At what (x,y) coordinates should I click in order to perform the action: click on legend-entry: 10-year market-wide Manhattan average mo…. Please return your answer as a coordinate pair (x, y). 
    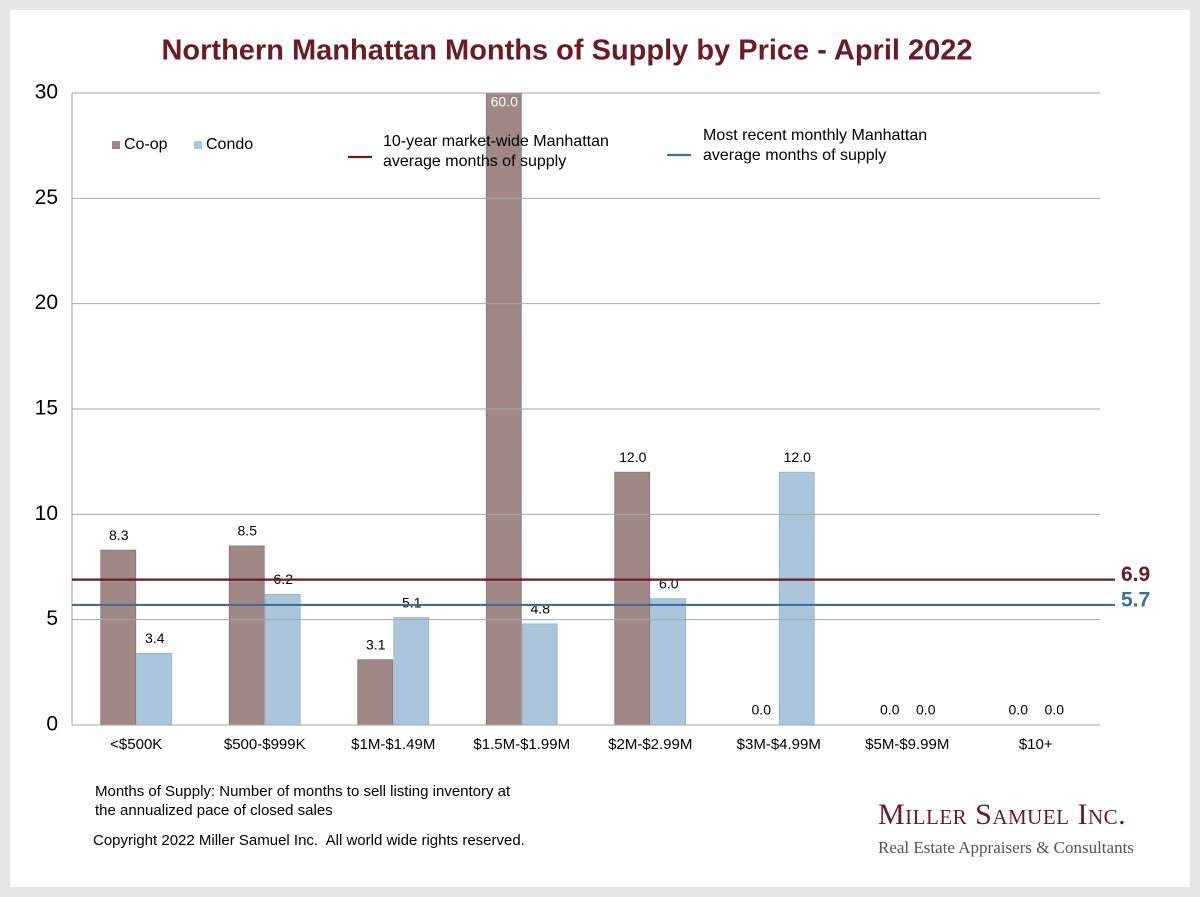
    Looking at the image, I should click on (496, 151).